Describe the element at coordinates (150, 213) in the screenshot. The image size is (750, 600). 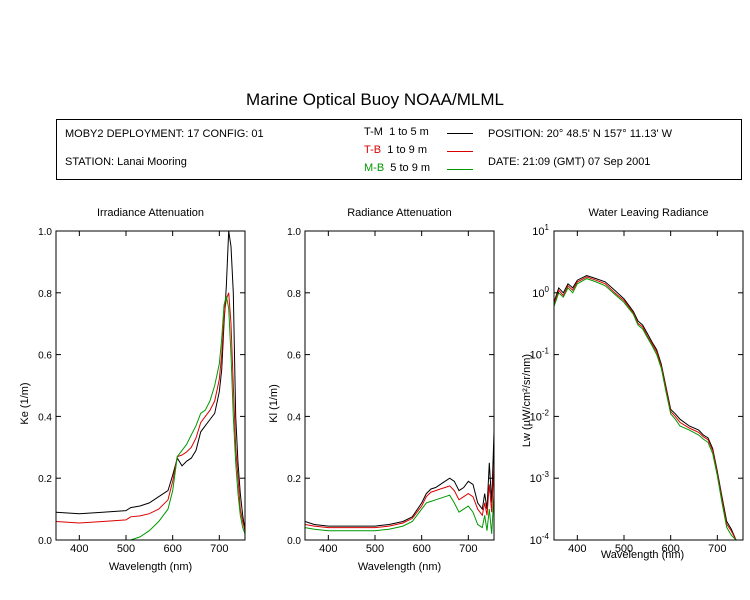
I see `chart-title: Irradiance Attenuation` at that location.